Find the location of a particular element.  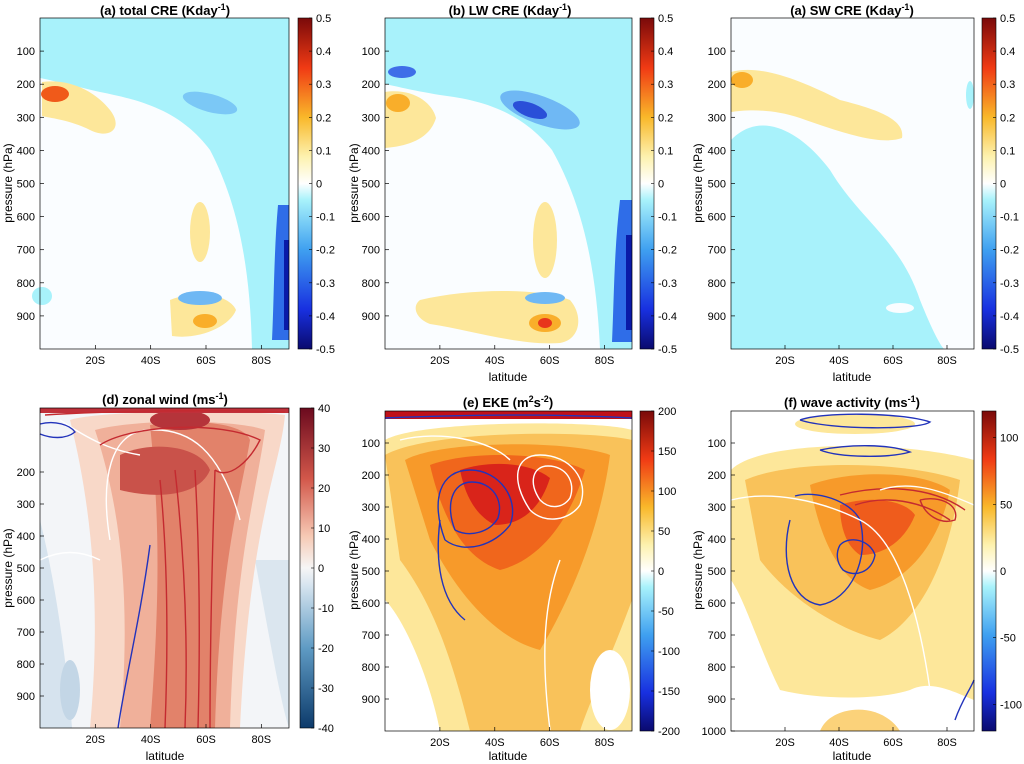

x-tick-label: 20S is located at coordinates (96, 740).